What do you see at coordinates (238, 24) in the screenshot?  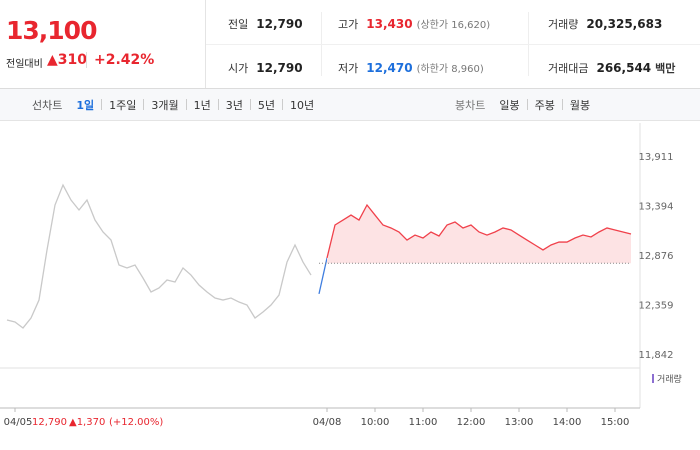 I see `label: 전일` at bounding box center [238, 24].